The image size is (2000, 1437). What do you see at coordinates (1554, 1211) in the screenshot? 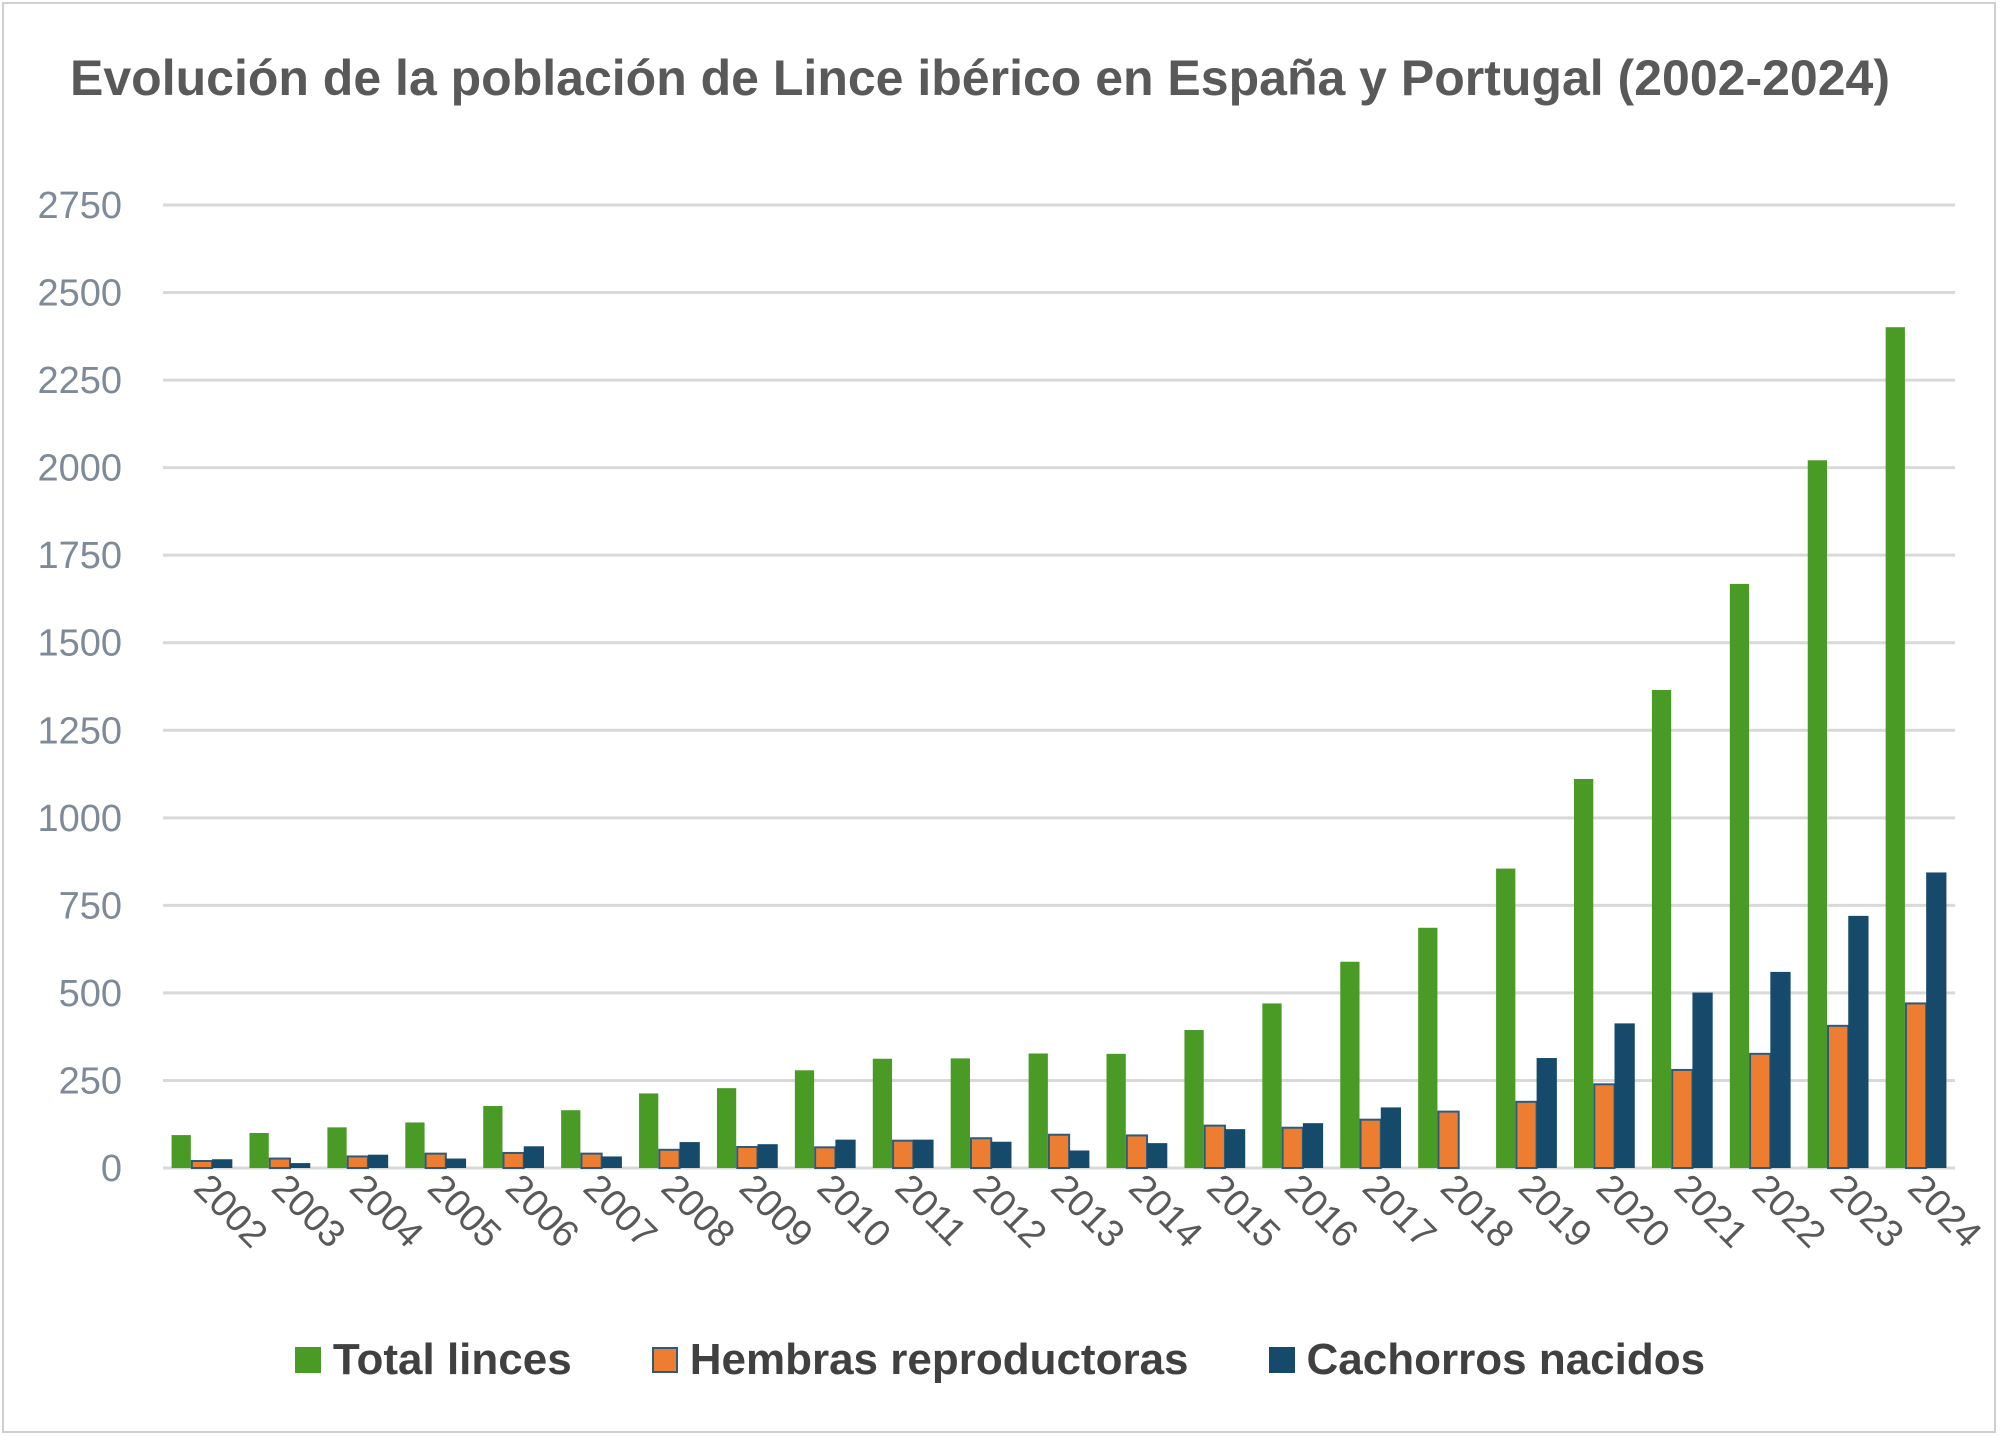
I see `x-tick-label: 2019` at bounding box center [1554, 1211].